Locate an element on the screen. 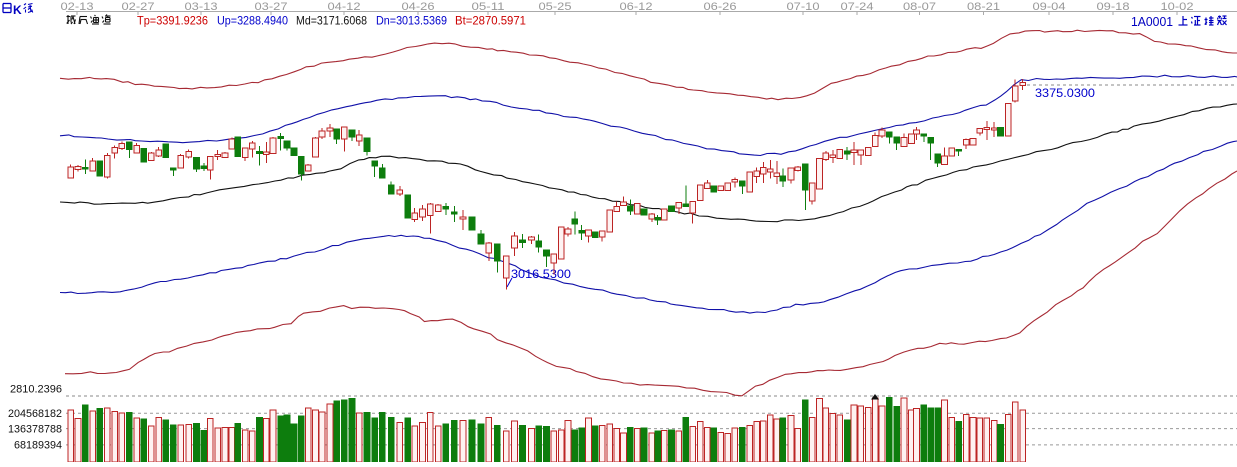  svg-text: 09-04 is located at coordinates (1049, 7).